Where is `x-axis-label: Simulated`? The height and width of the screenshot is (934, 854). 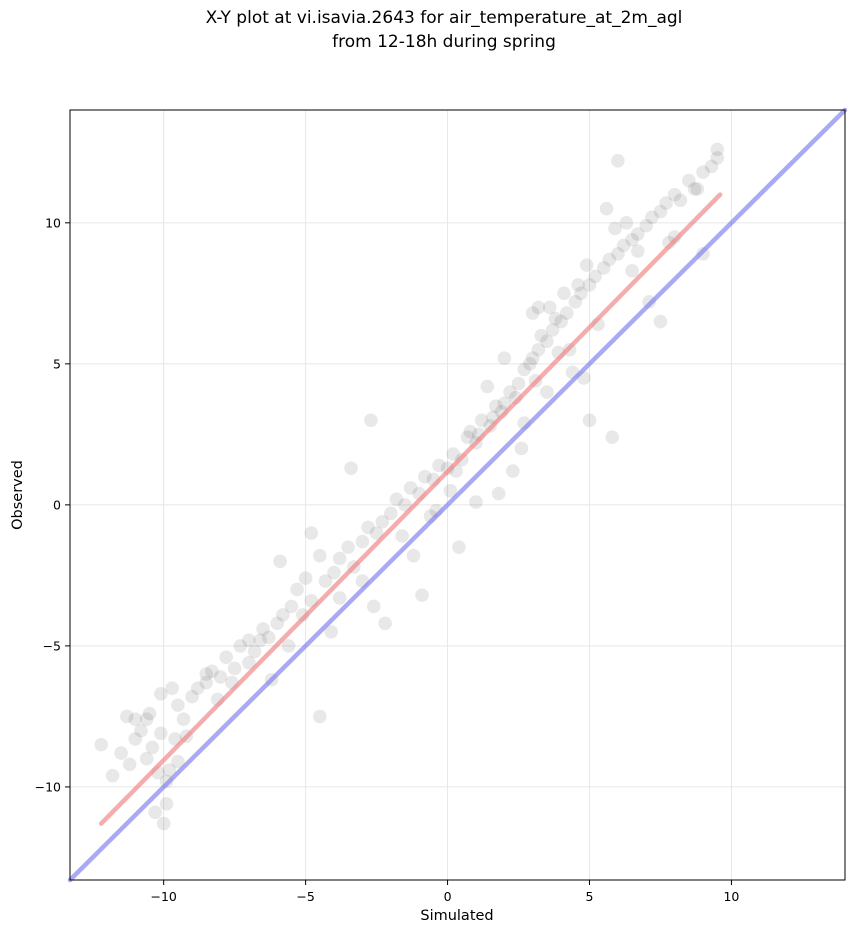 x-axis-label: Simulated is located at coordinates (456, 916).